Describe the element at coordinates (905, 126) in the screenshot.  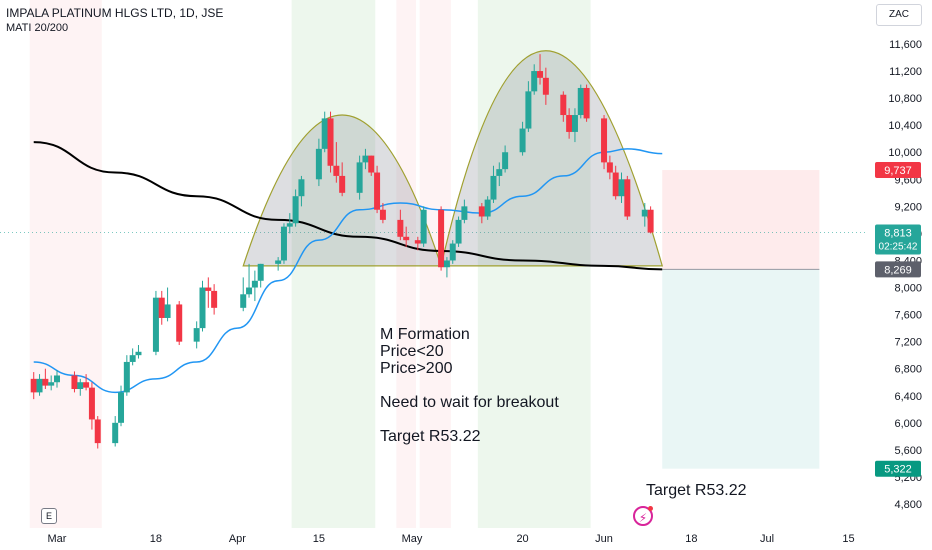
I see `y-tick-label: 10,400` at that location.